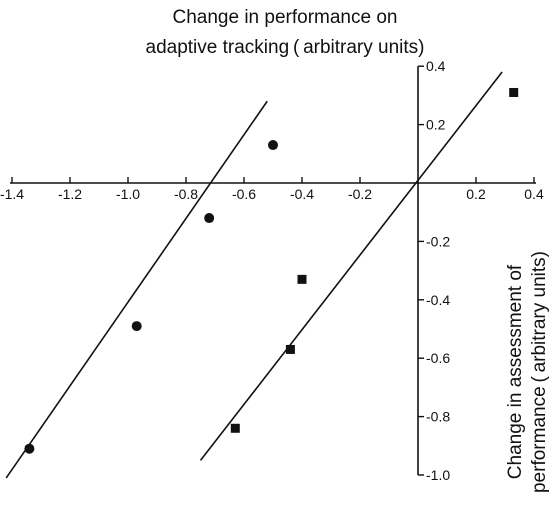 This screenshot has height=518, width=556. What do you see at coordinates (285, 47) in the screenshot?
I see `chart-title-line-2: adaptive tracking ( arbitrary units)` at bounding box center [285, 47].